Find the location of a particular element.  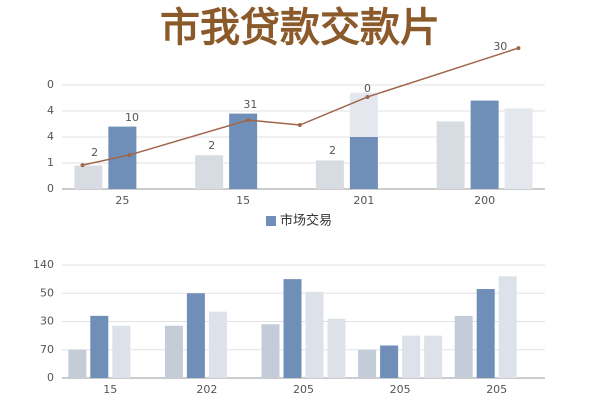

legend-swatch is located at coordinates (271, 221).